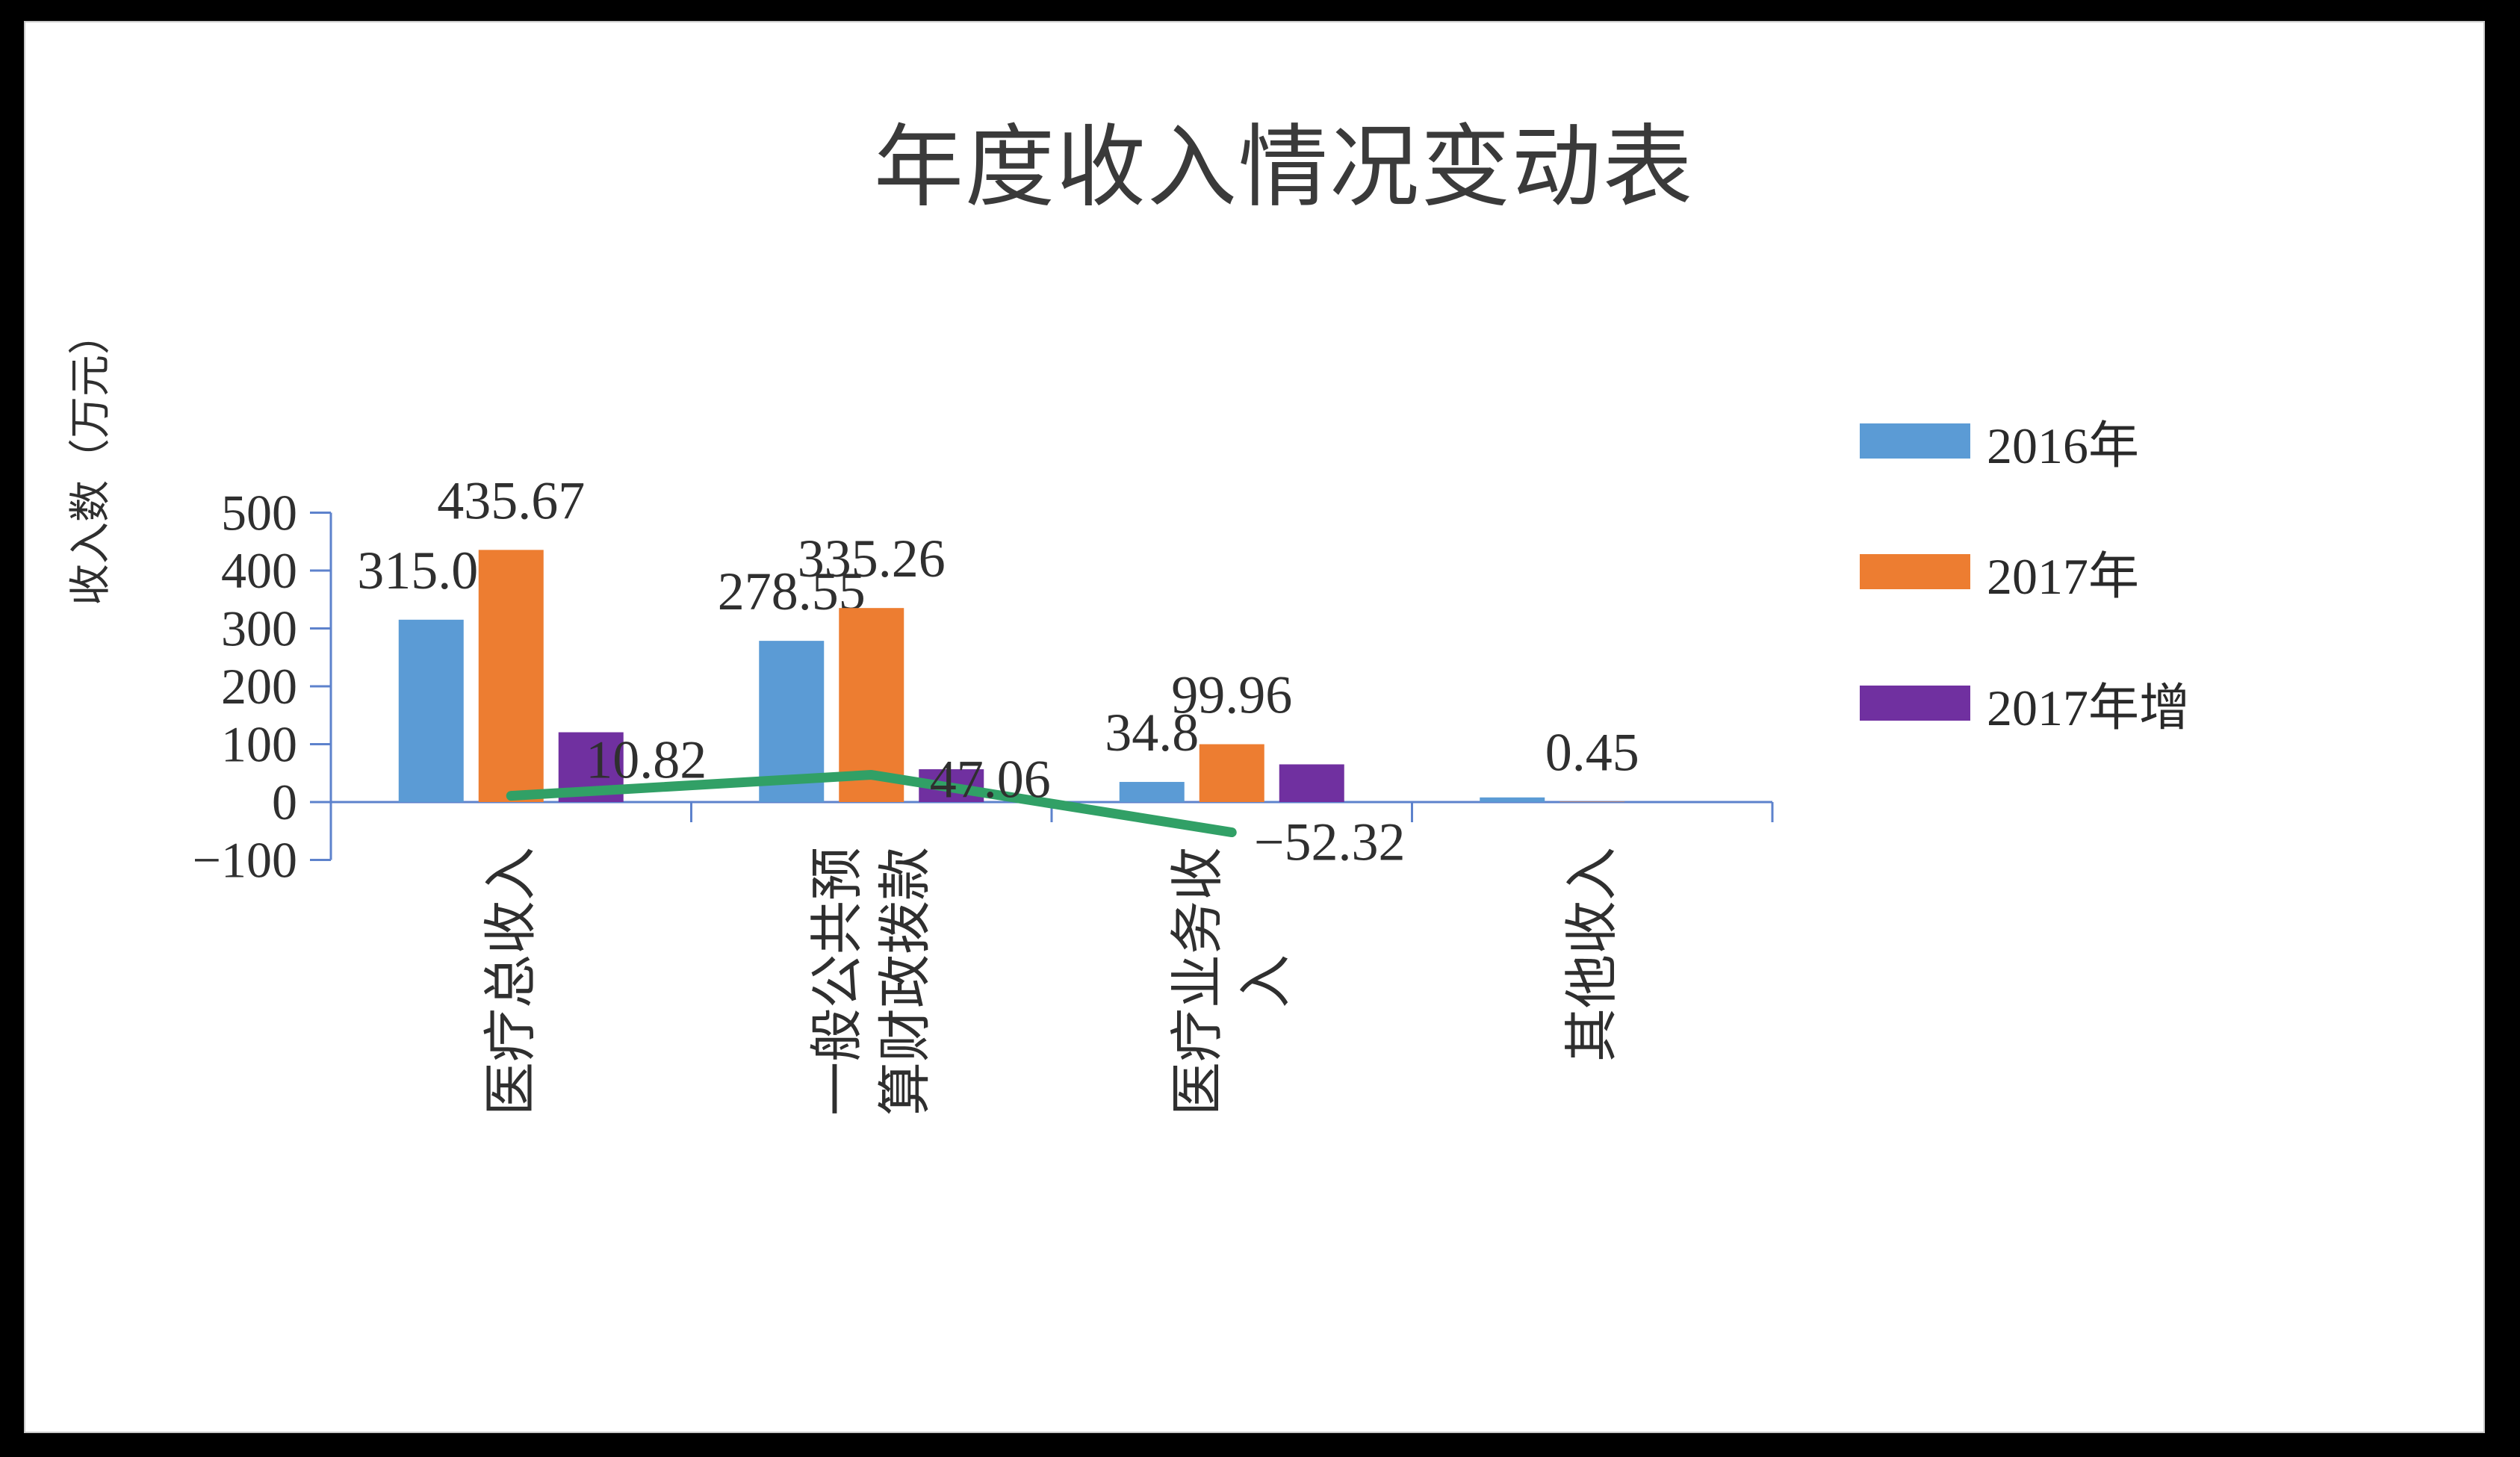  Describe the element at coordinates (259, 744) in the screenshot. I see `y-tick-label: 100` at that location.